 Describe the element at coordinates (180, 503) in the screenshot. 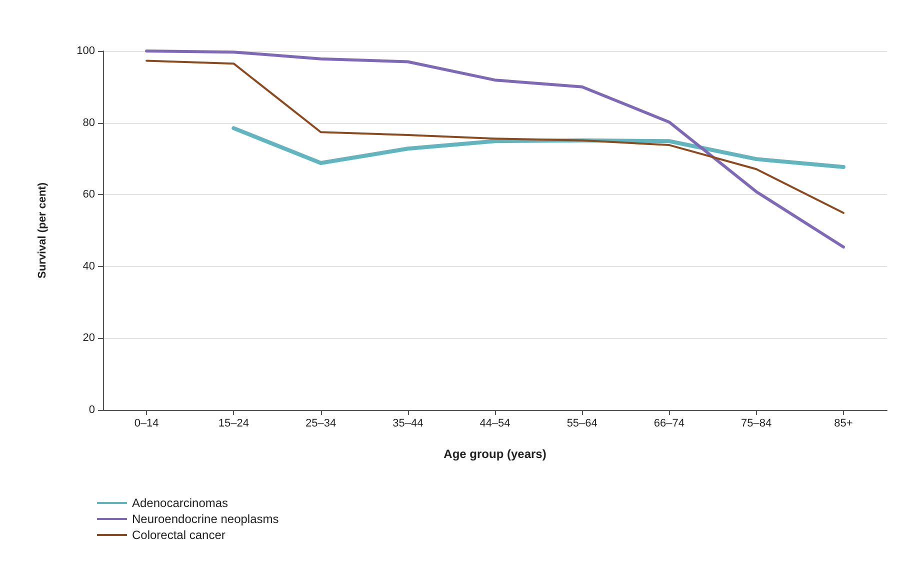

I see `legend-label: Adenocarcinomas` at that location.